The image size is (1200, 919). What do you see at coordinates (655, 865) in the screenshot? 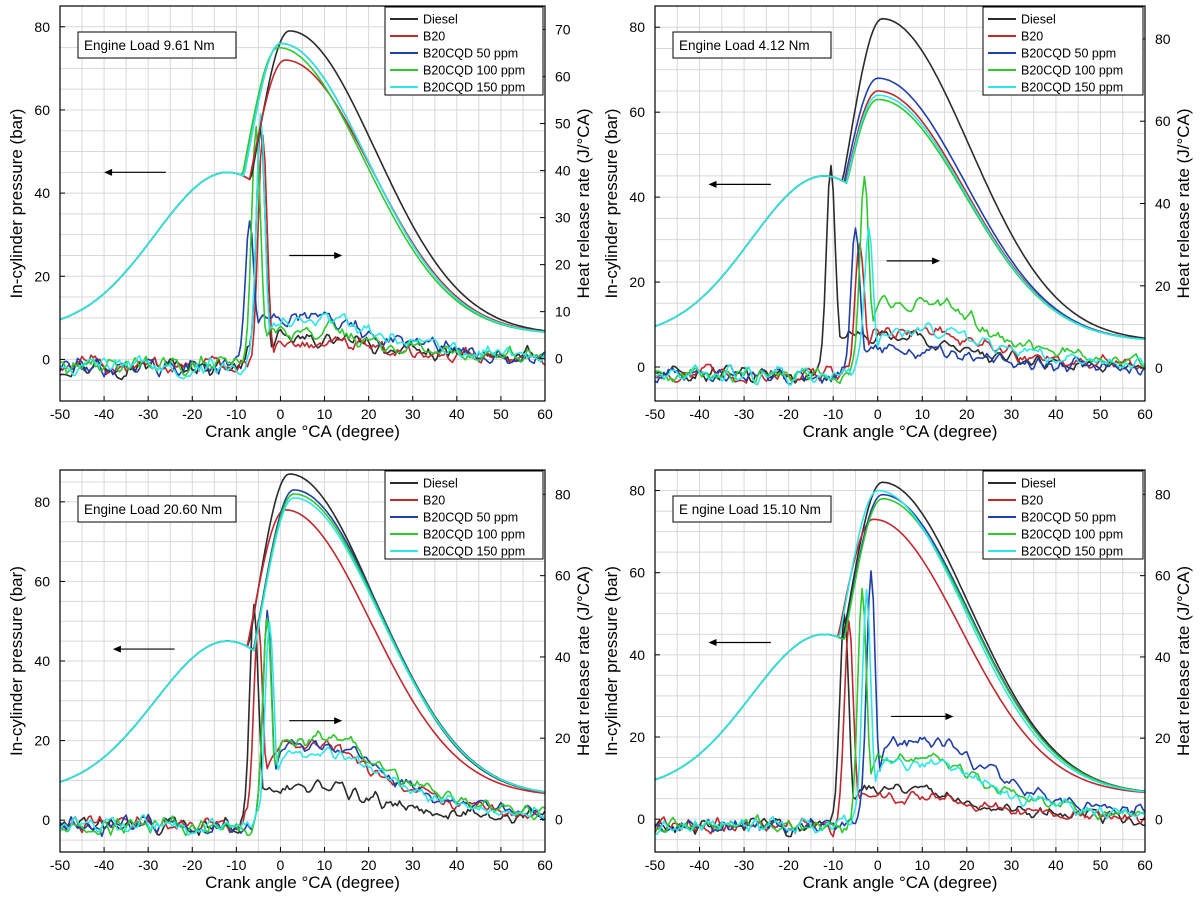
I see `x-tick-label: -50` at bounding box center [655, 865].